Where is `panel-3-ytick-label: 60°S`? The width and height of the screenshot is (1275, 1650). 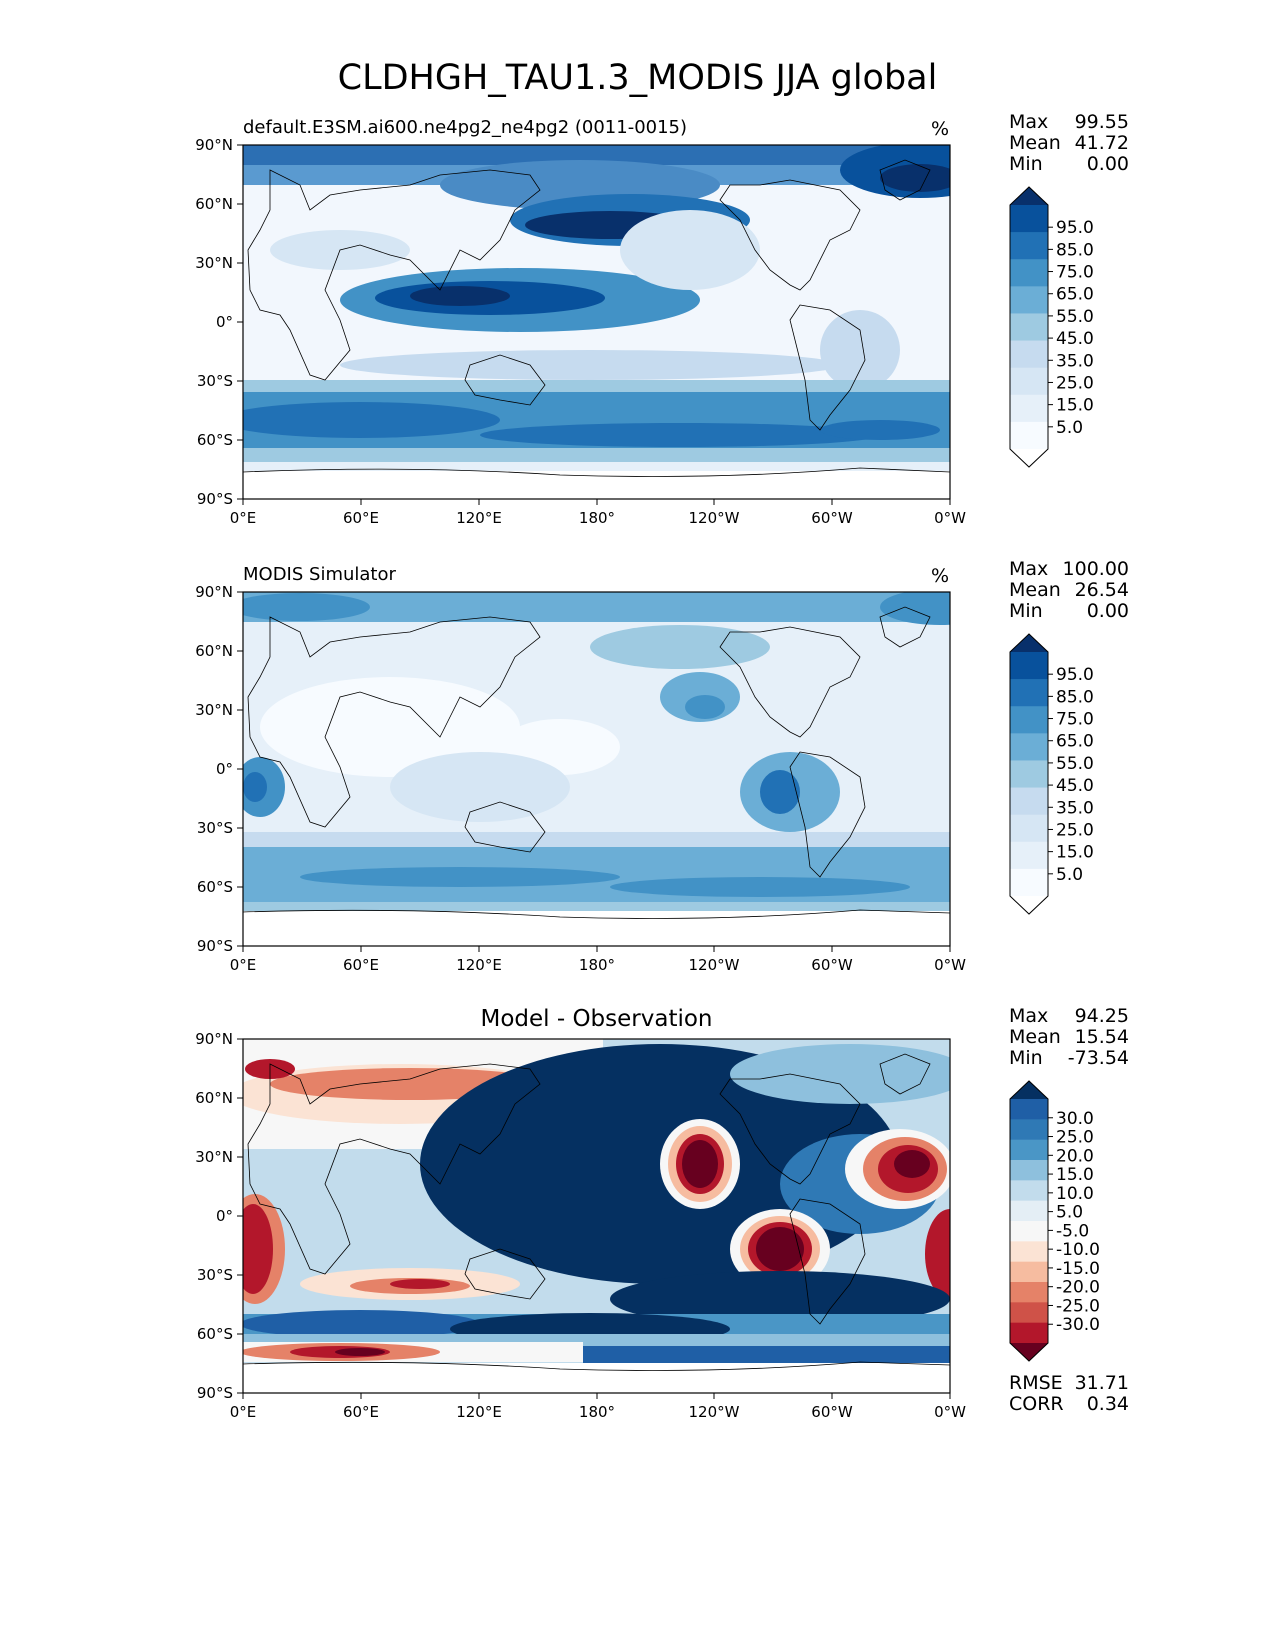
panel-3-ytick-label: 60°S is located at coordinates (215, 1334).